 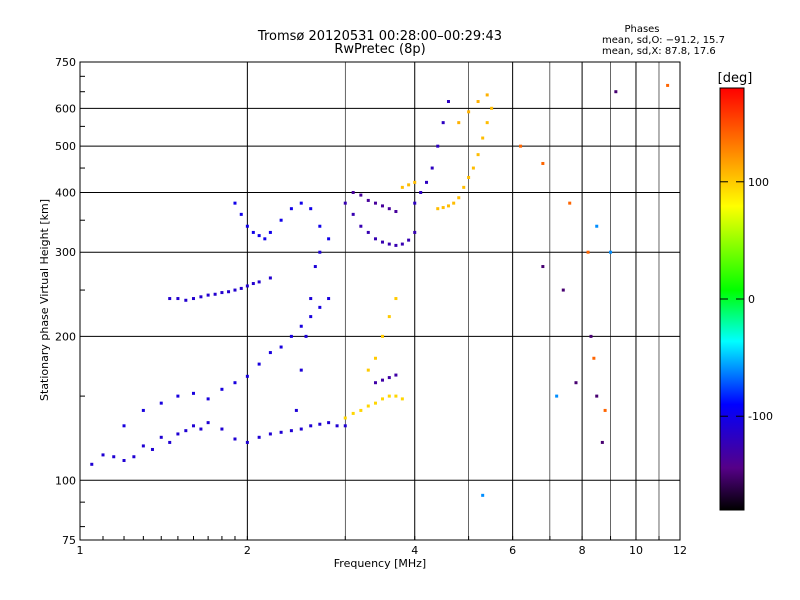 What do you see at coordinates (746, 299) in the screenshot?
I see `colorbar-ticks: 100 0 -100` at bounding box center [746, 299].